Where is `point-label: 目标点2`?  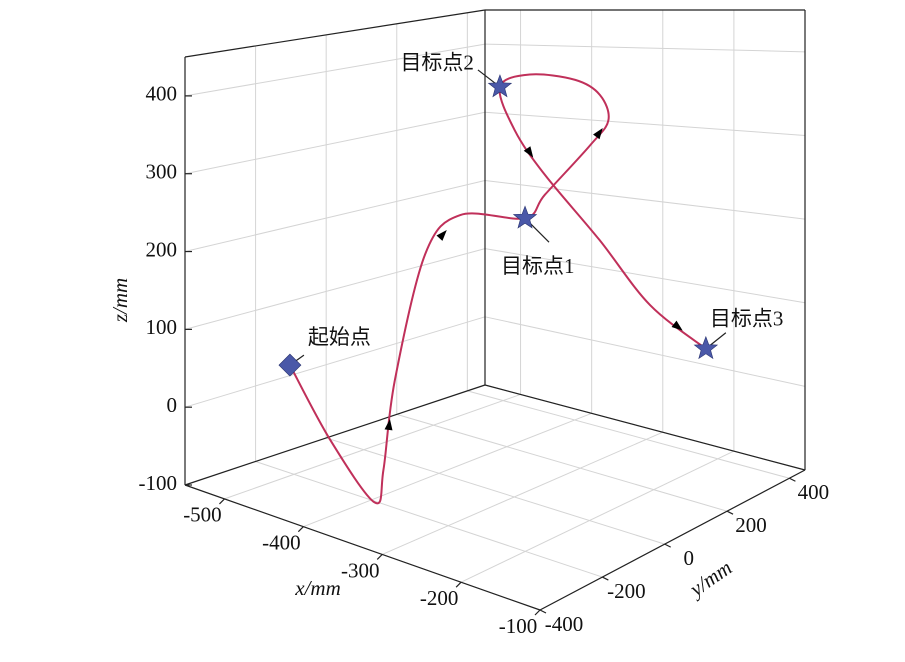 point-label: 目标点2 is located at coordinates (437, 63).